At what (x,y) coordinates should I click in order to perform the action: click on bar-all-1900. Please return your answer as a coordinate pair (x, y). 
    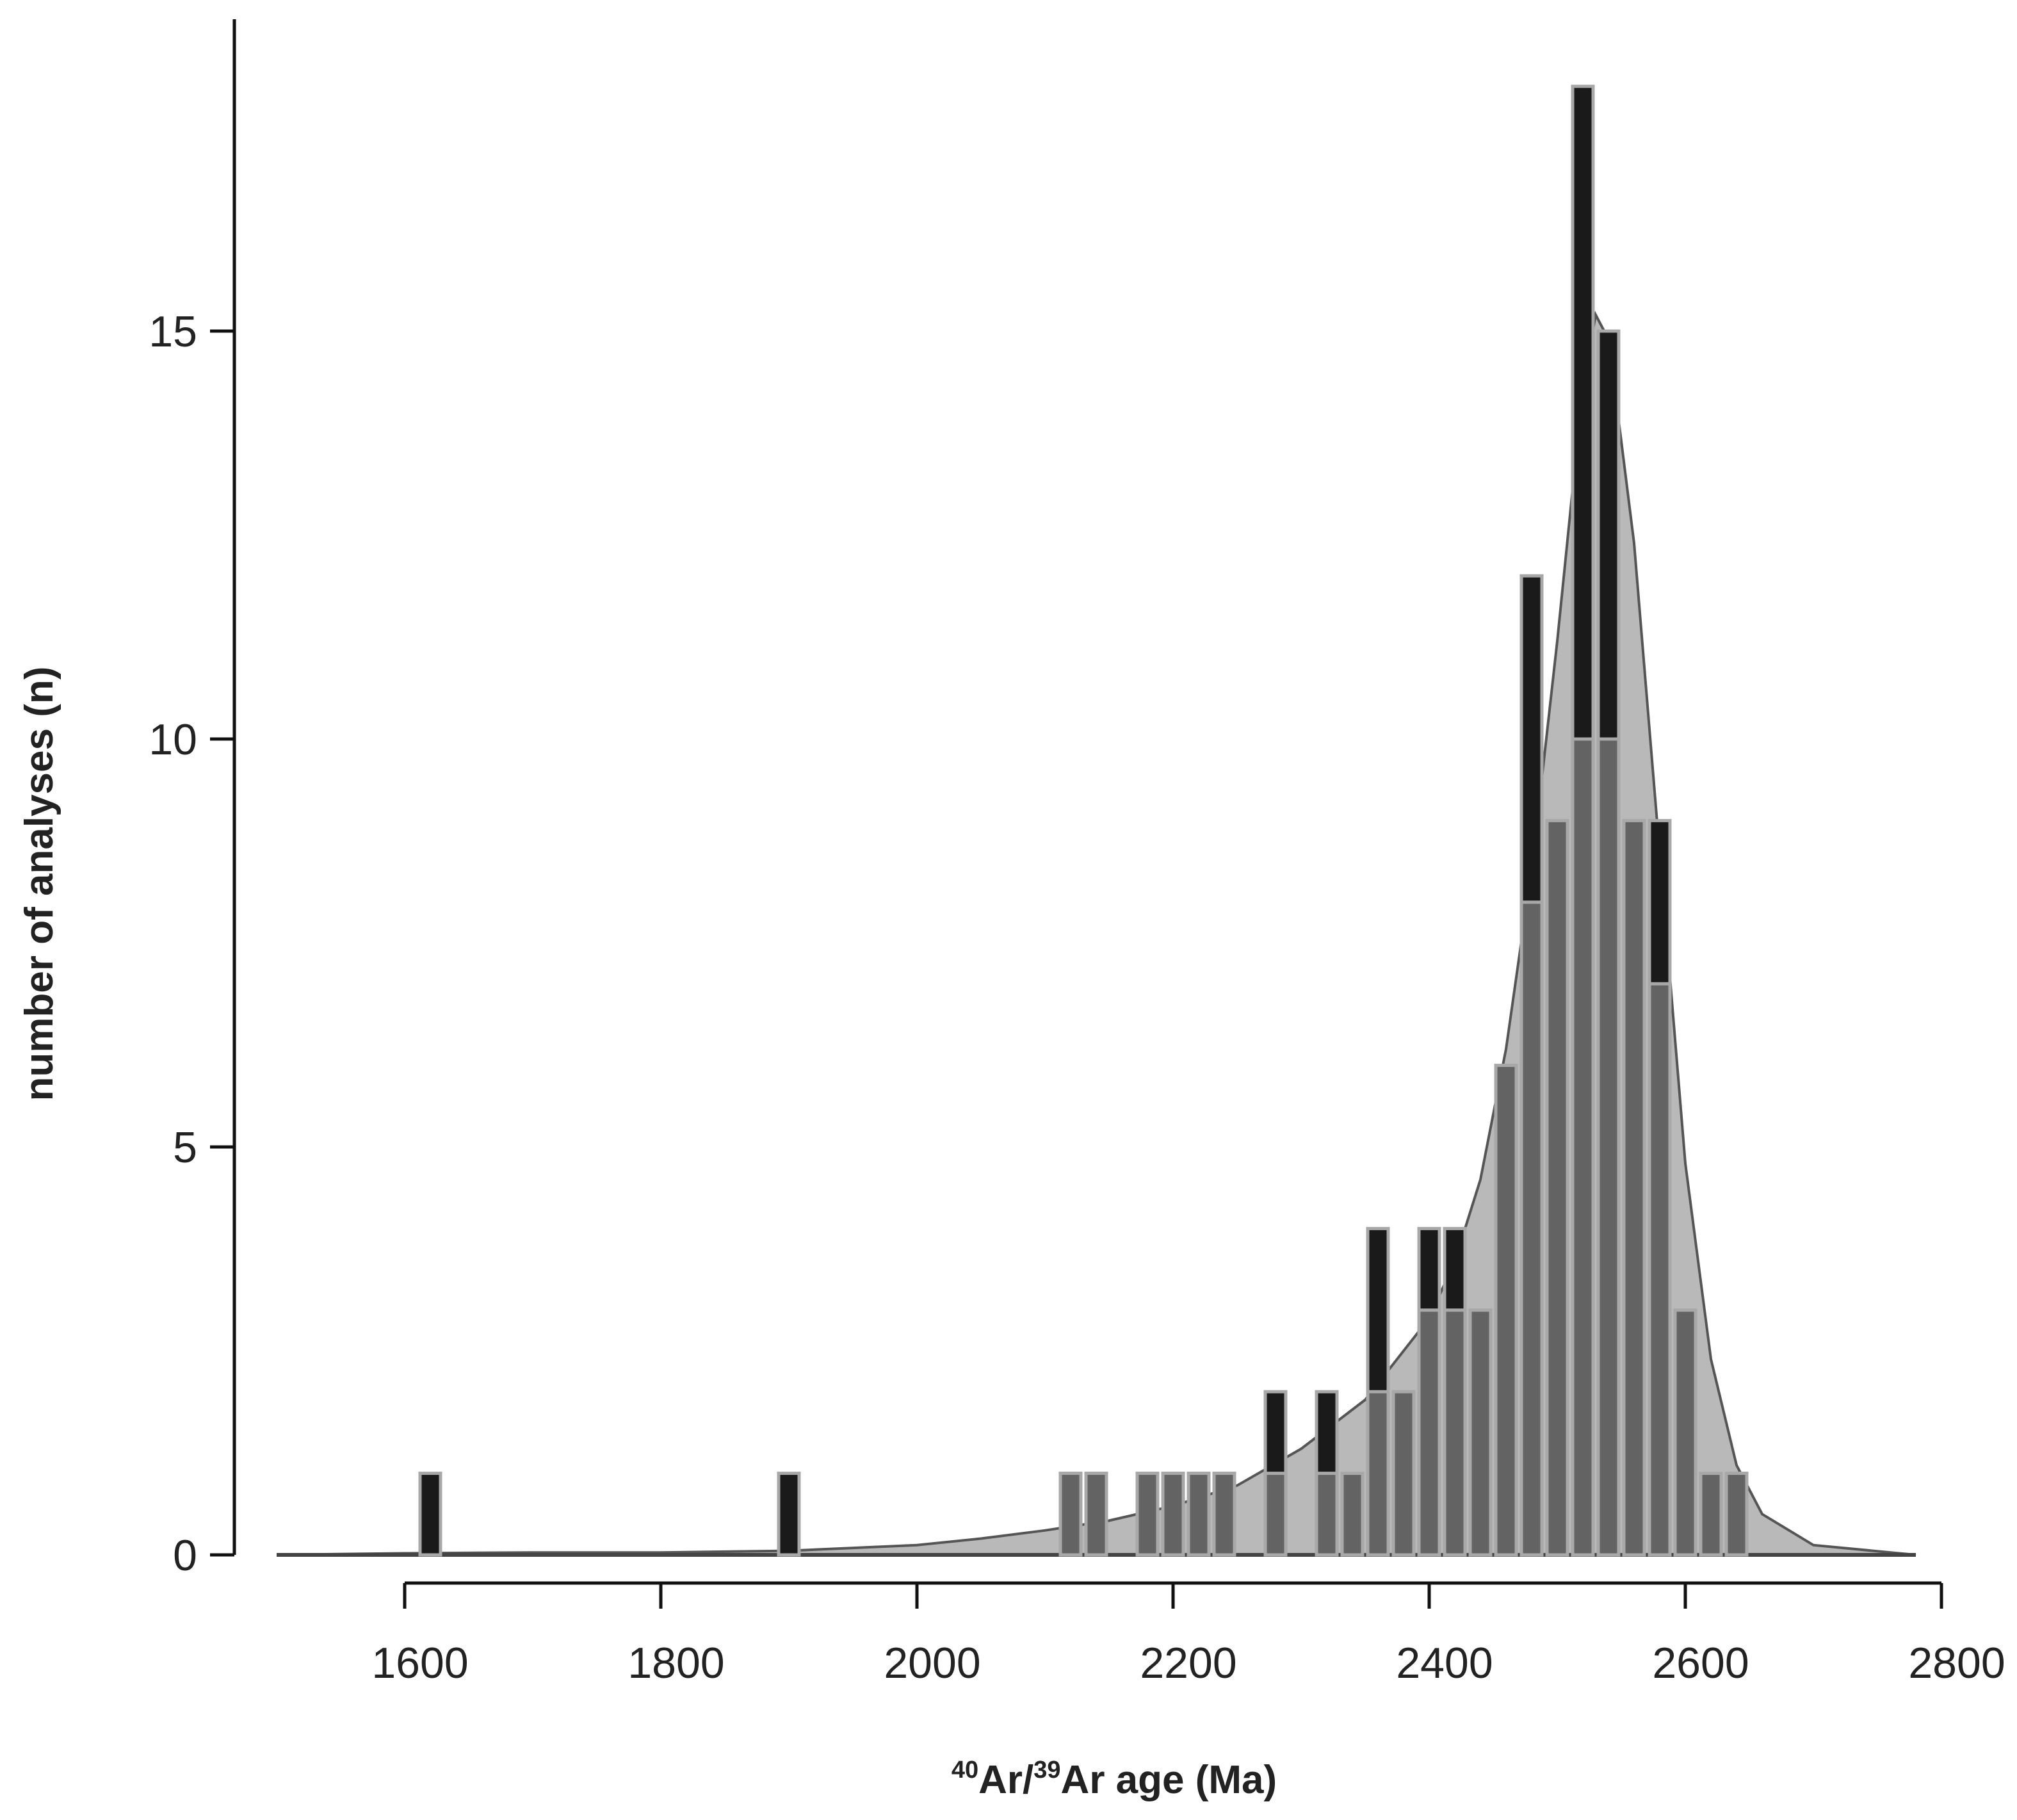
    Looking at the image, I should click on (789, 1514).